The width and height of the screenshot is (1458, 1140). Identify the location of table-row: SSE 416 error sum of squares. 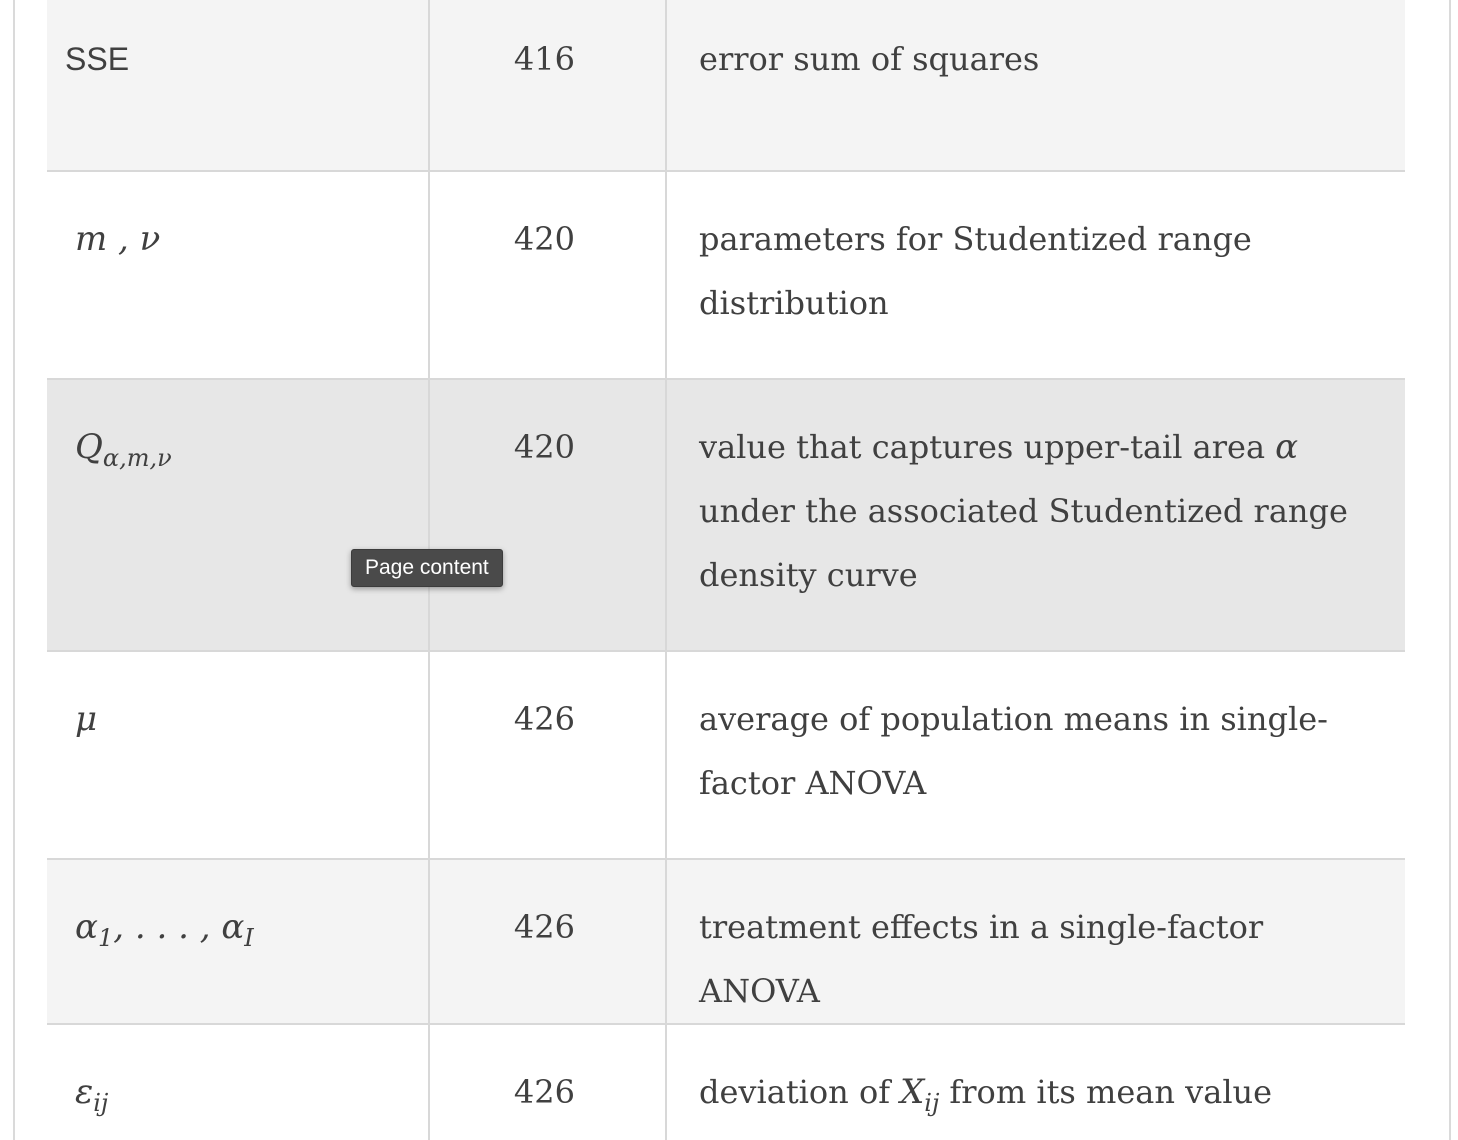
(726, 86).